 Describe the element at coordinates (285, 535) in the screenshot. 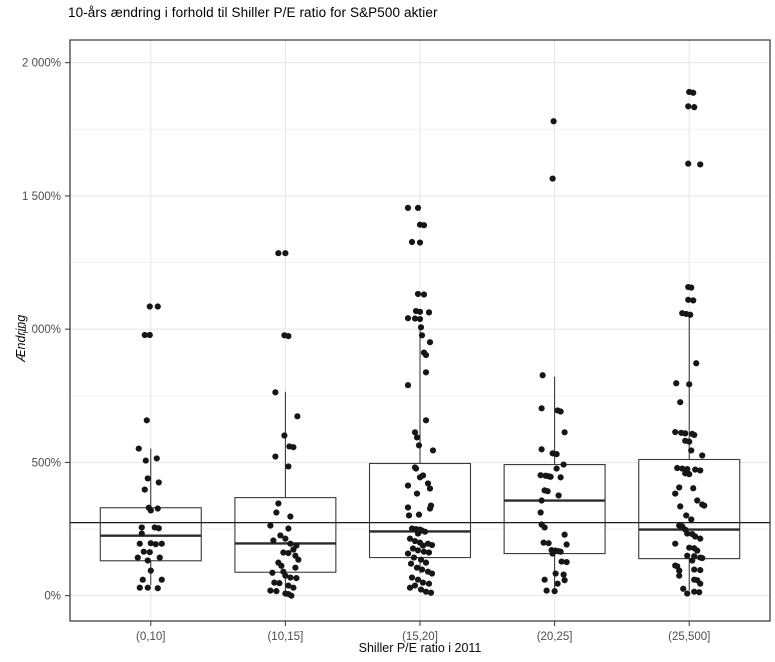

I see `box-iqr` at that location.